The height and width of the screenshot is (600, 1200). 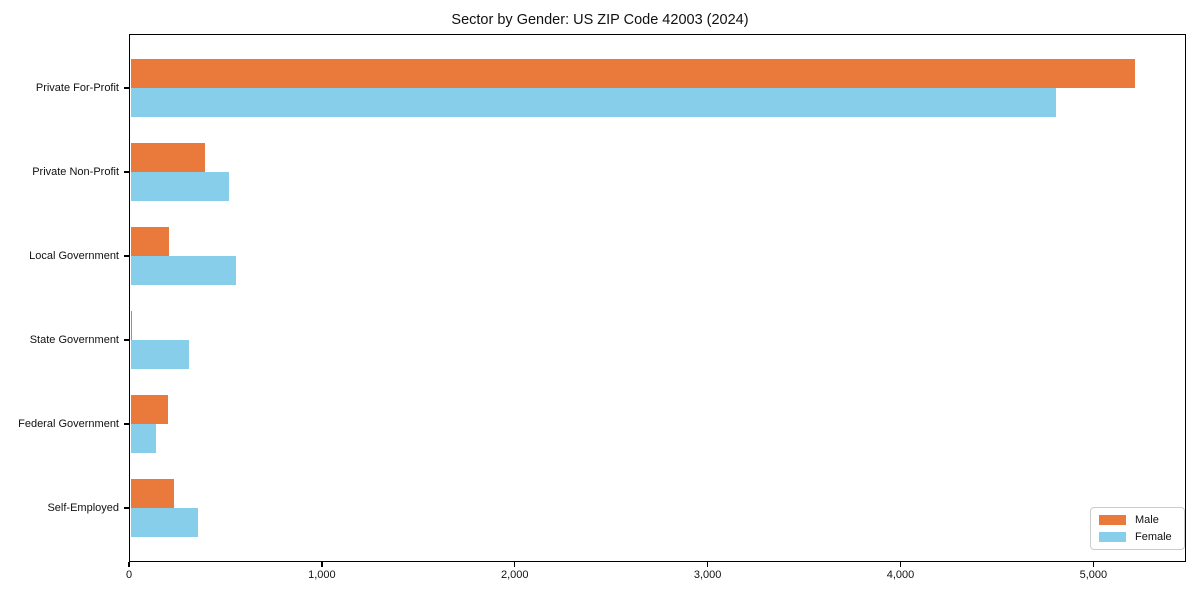 What do you see at coordinates (149, 409) in the screenshot?
I see `bar-male-federal-government` at bounding box center [149, 409].